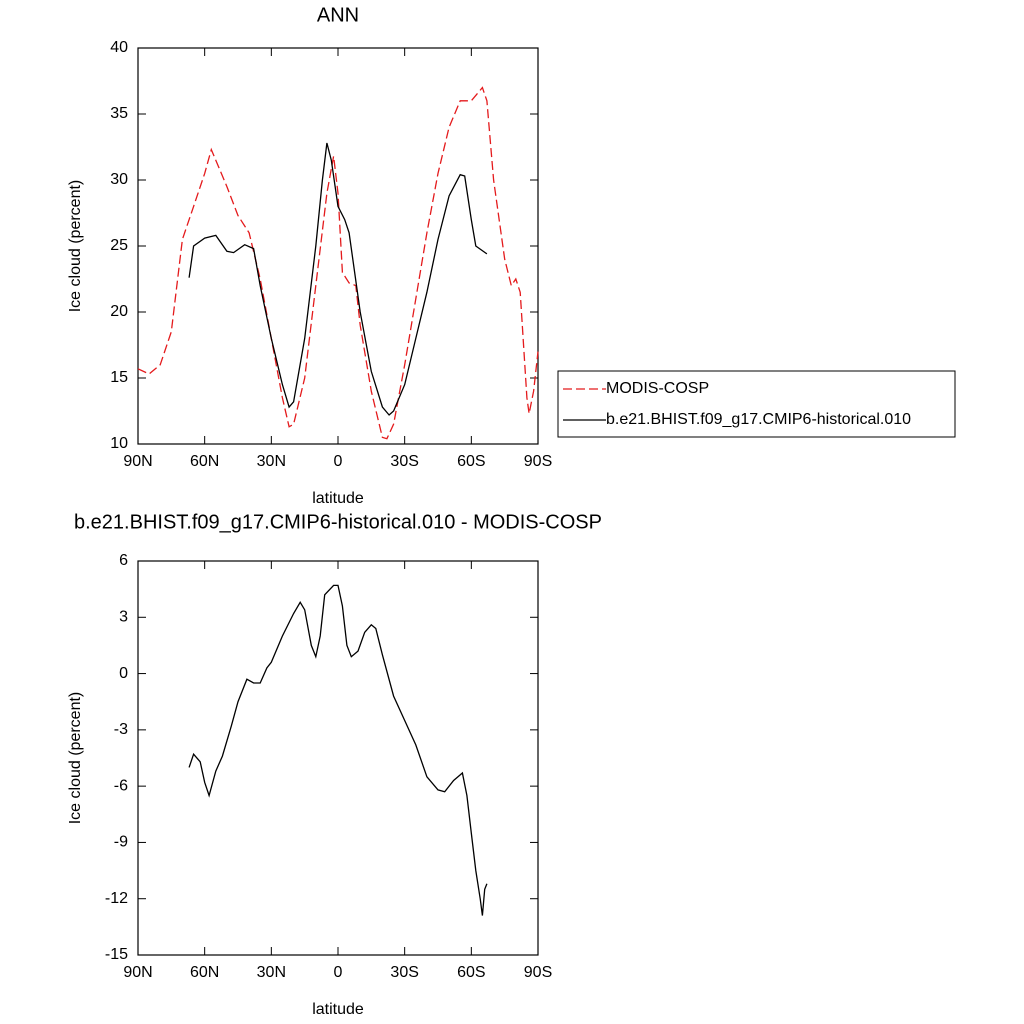 The width and height of the screenshot is (1024, 1024). Describe the element at coordinates (123, 560) in the screenshot. I see `y-tick-label: 6` at that location.